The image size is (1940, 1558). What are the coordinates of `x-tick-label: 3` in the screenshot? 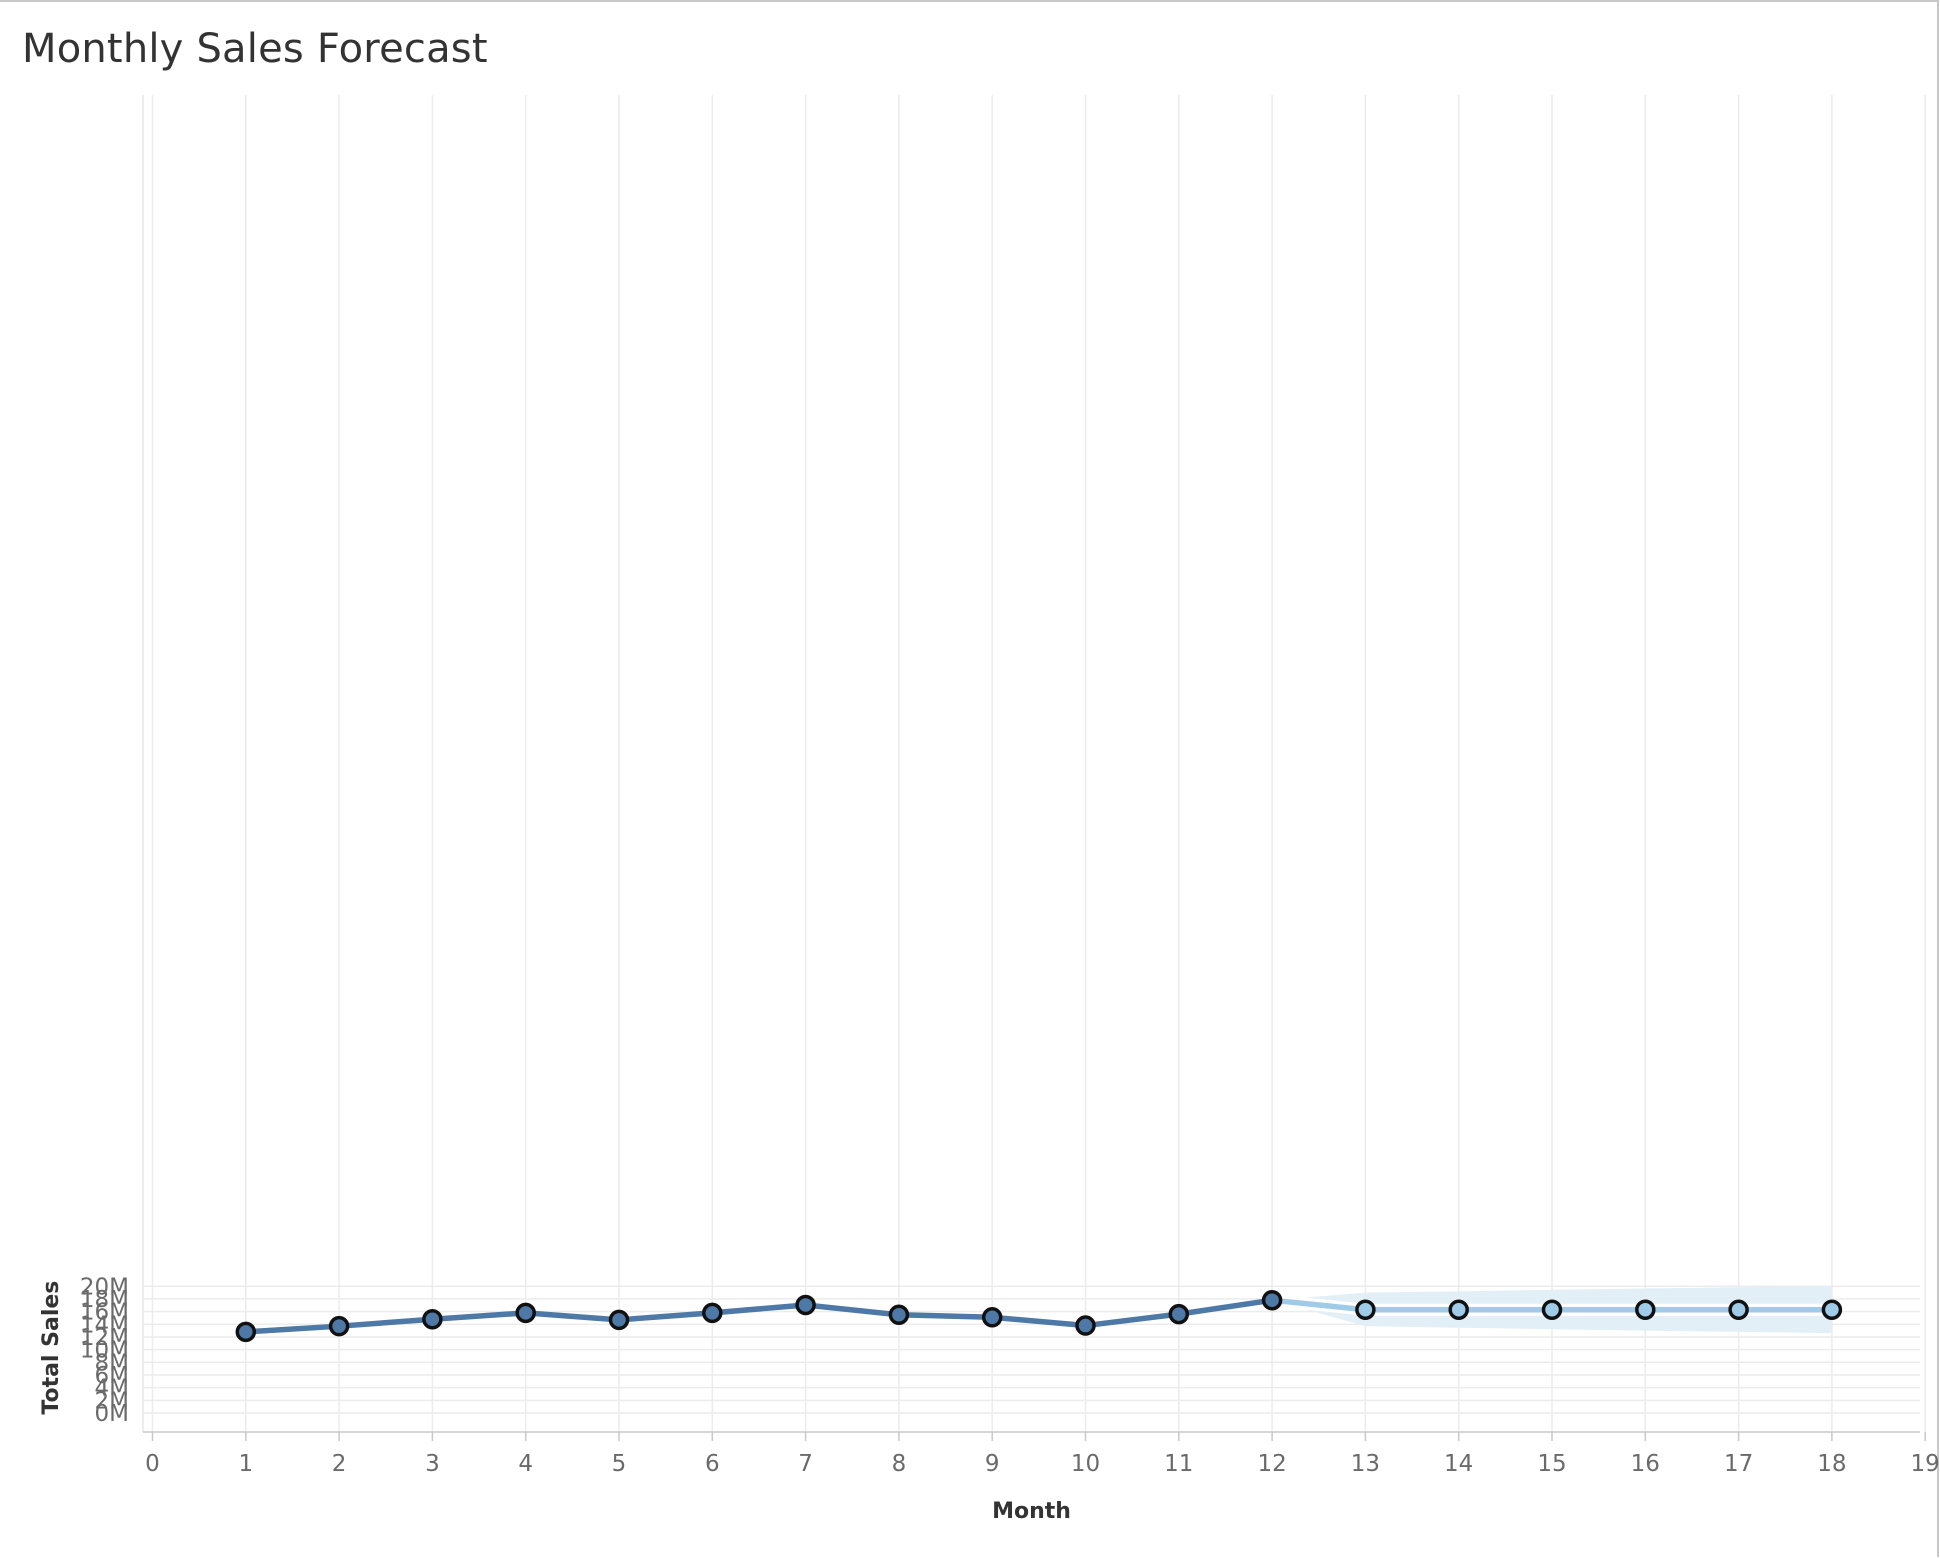 It's located at (432, 1464).